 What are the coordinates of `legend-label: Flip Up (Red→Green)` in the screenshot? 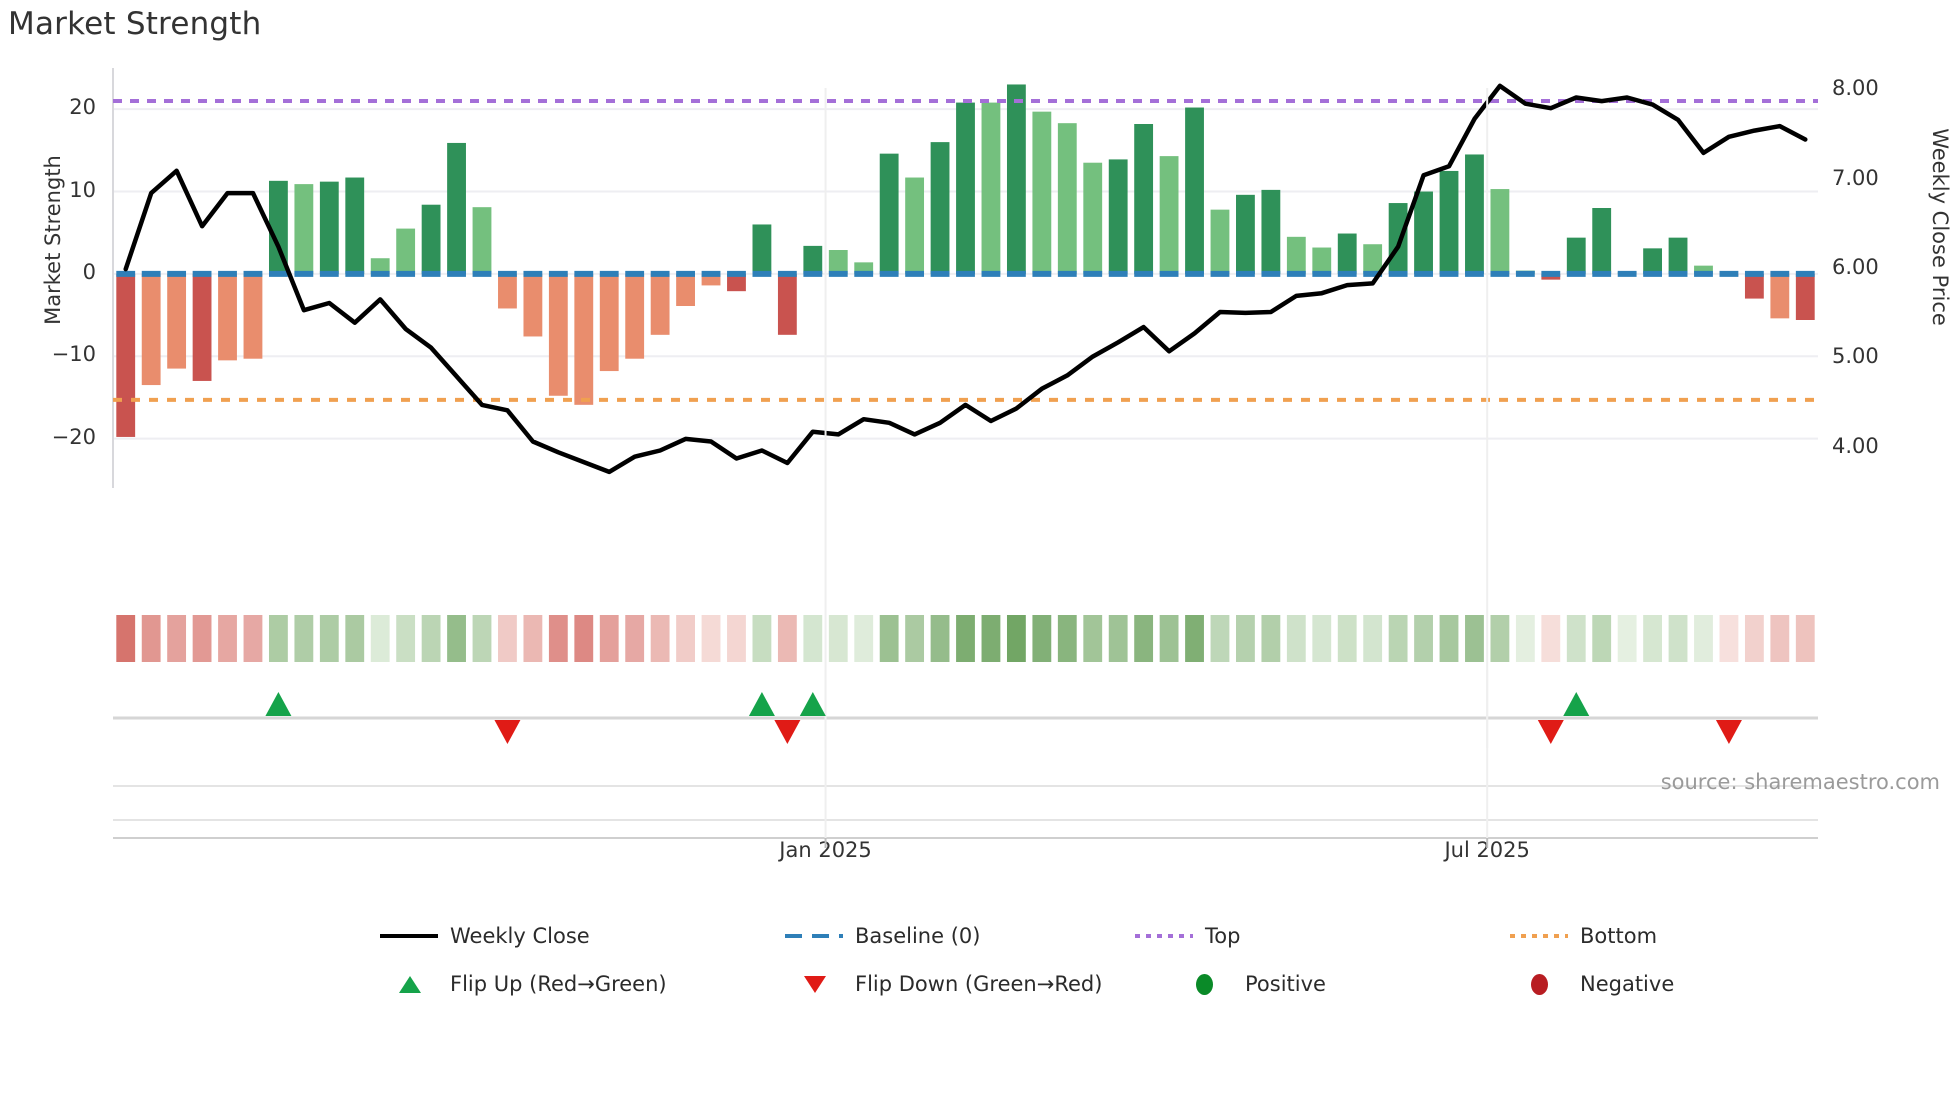 It's located at (558, 984).